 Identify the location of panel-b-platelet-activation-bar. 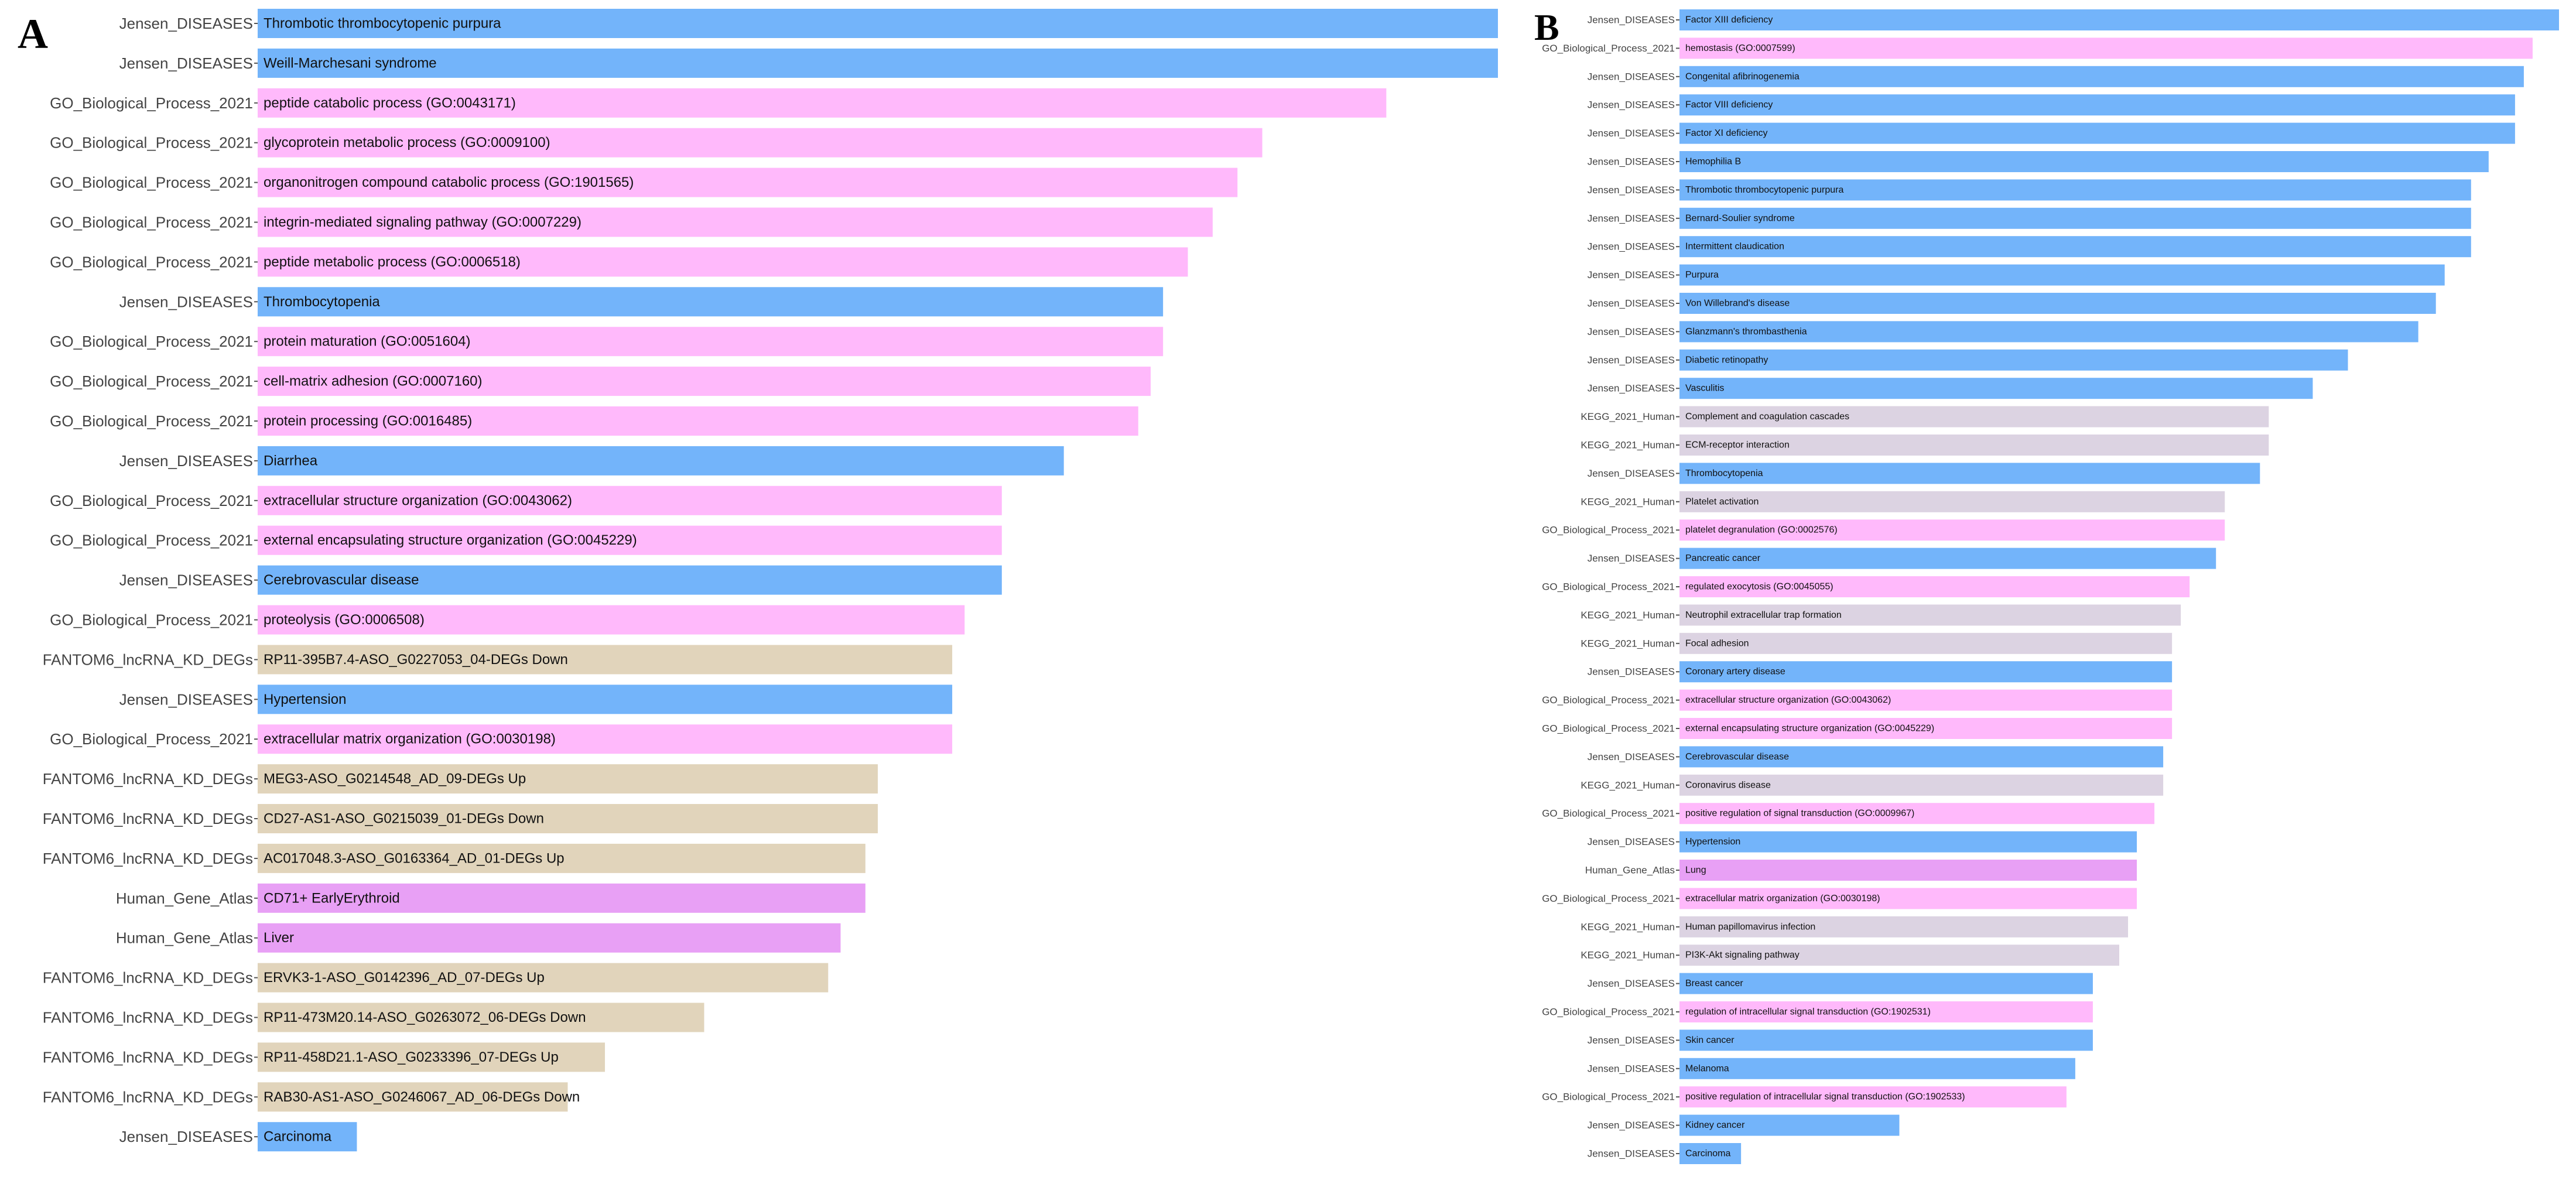
(1952, 501).